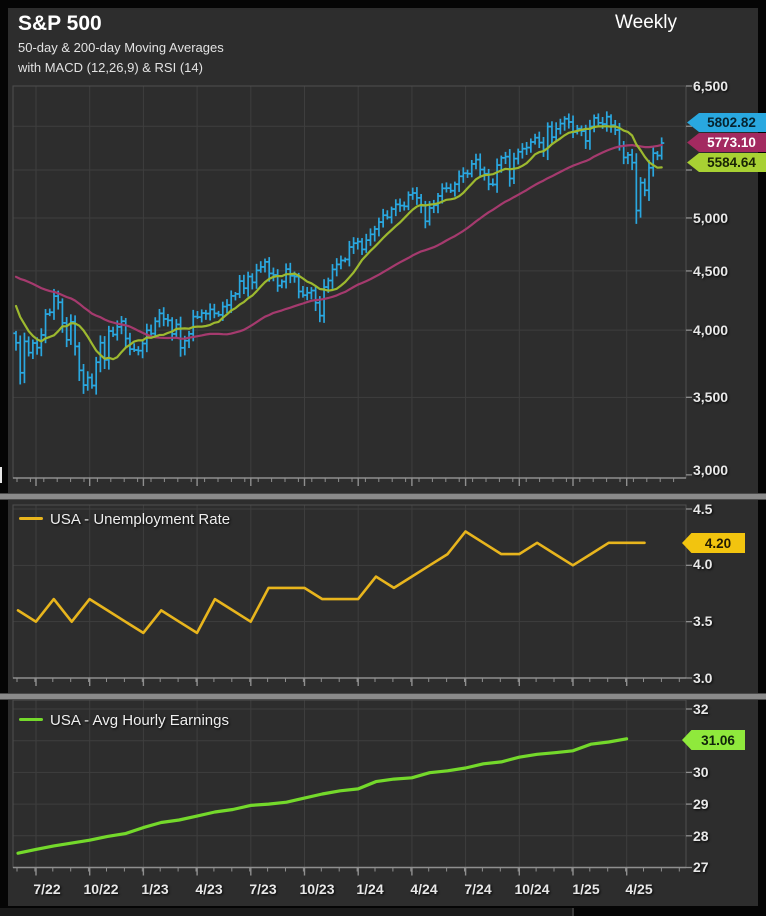 This screenshot has height=916, width=766. What do you see at coordinates (703, 509) in the screenshot?
I see `y-tick-4-5: 4.5` at bounding box center [703, 509].